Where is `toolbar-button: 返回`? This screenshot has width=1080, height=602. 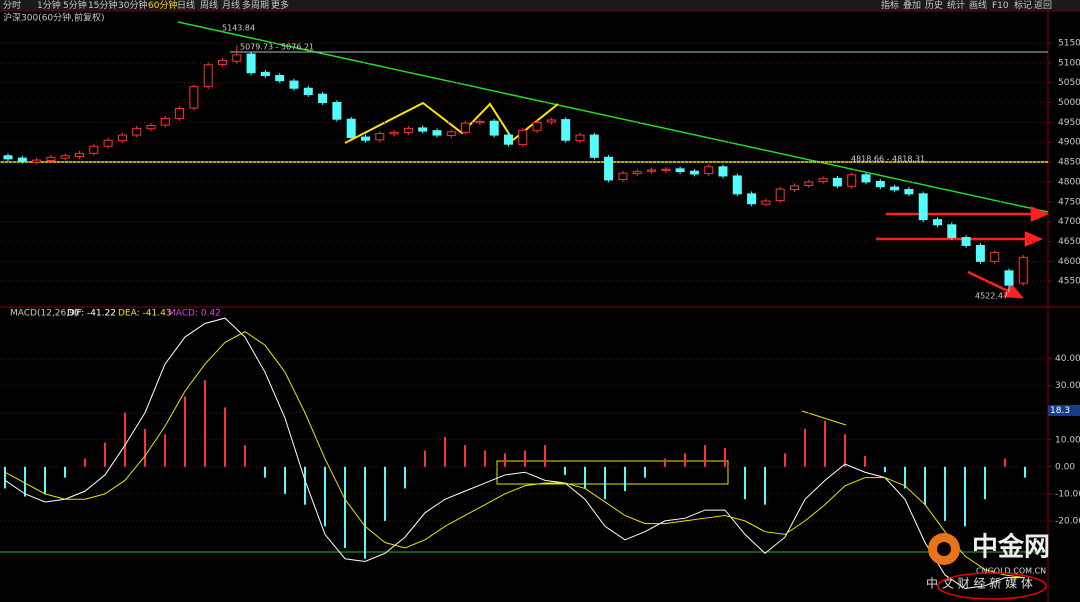 toolbar-button: 返回 is located at coordinates (1043, 5).